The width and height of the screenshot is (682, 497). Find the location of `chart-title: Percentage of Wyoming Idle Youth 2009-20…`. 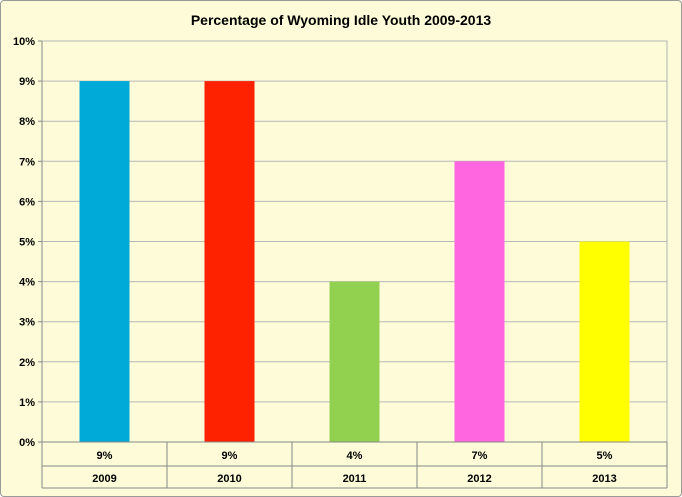

chart-title: Percentage of Wyoming Idle Youth 2009-20… is located at coordinates (341, 20).